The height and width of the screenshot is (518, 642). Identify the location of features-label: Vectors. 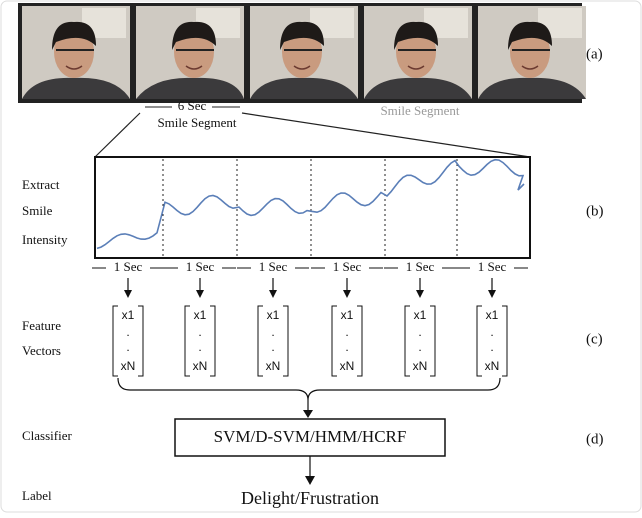
(41, 350).